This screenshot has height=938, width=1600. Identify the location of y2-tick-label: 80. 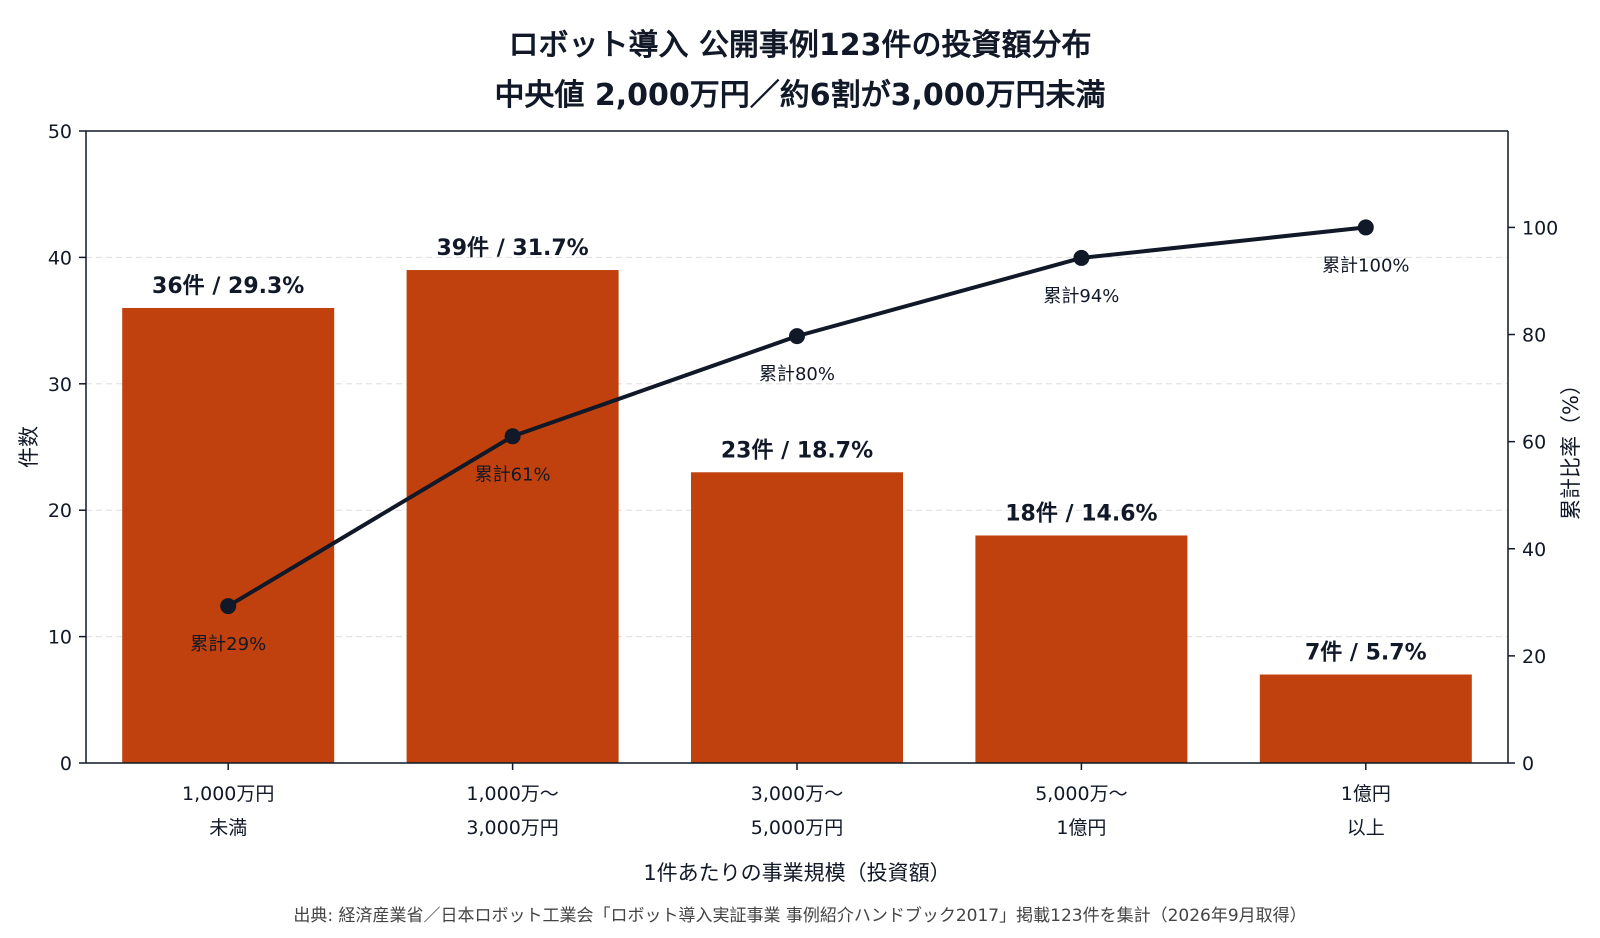
(1534, 336).